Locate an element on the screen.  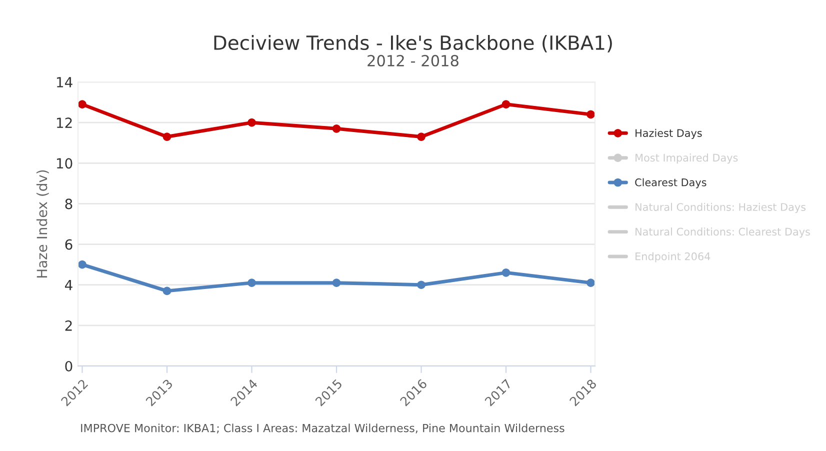
y-tick-label: 14 is located at coordinates (64, 82).